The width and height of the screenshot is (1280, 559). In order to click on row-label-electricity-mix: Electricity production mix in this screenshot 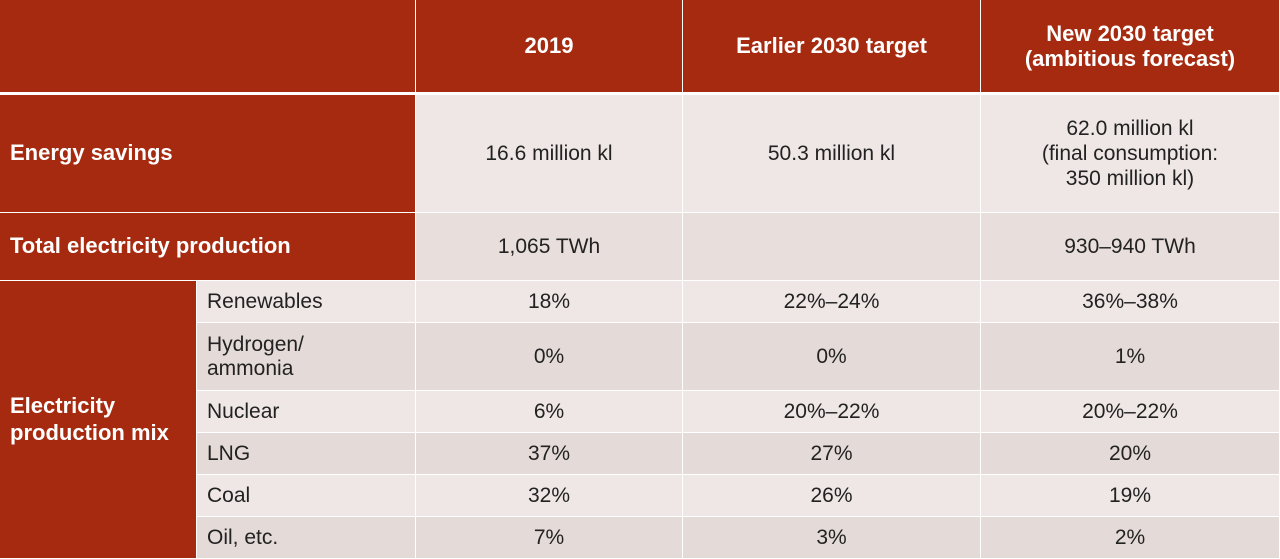, I will do `click(98, 420)`.